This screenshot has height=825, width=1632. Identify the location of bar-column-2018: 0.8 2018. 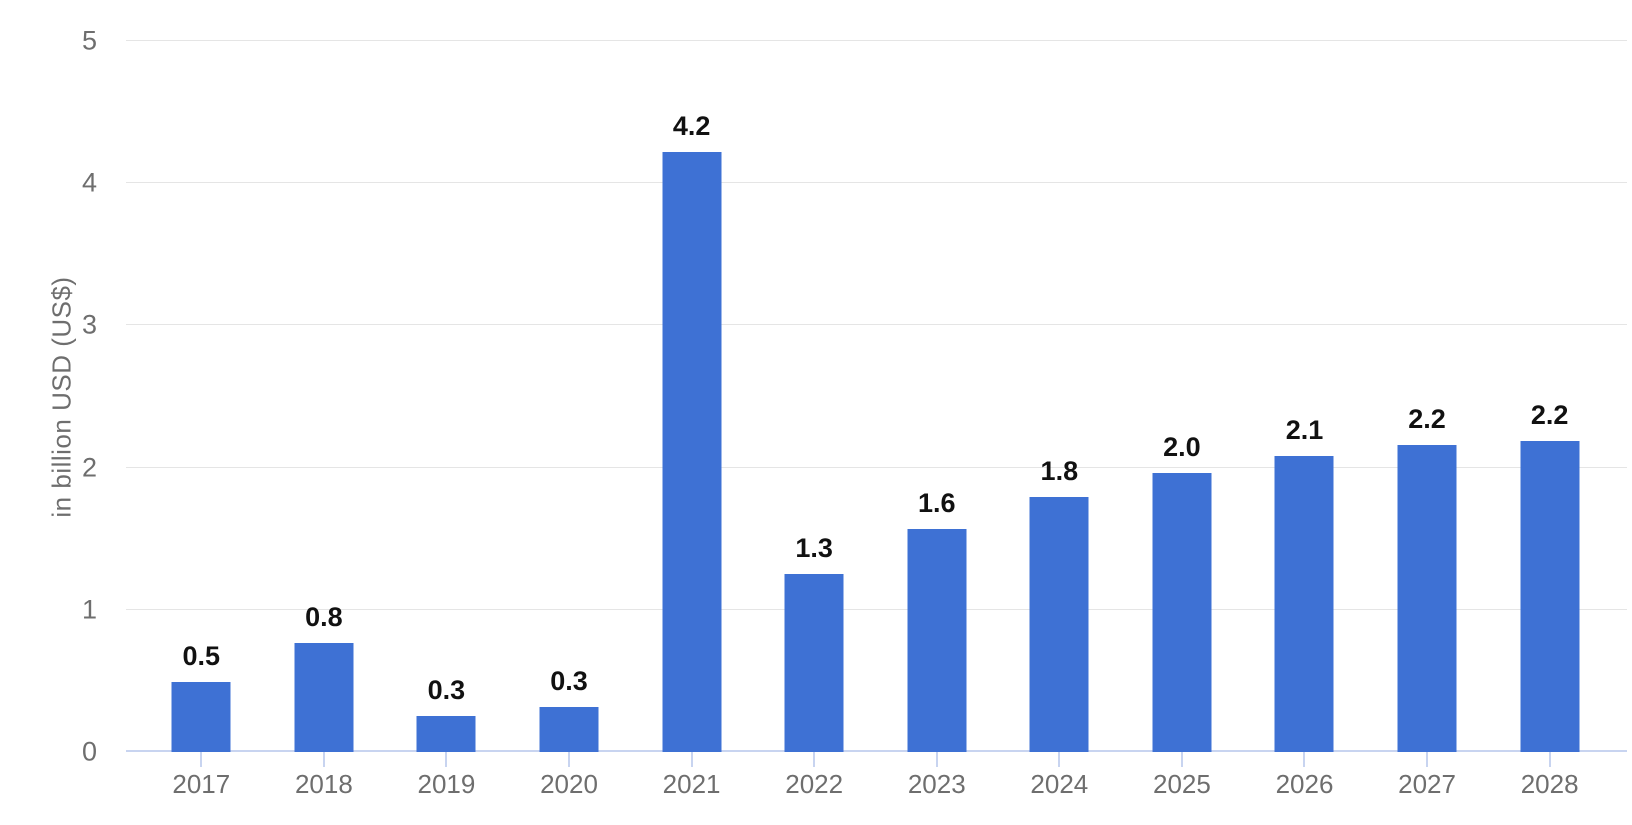
(324, 420).